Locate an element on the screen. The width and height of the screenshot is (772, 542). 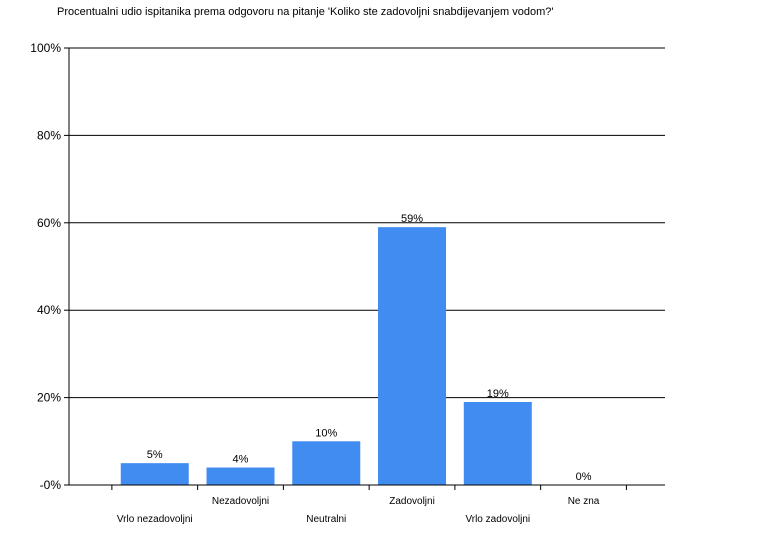
data-label: 10% is located at coordinates (326, 433).